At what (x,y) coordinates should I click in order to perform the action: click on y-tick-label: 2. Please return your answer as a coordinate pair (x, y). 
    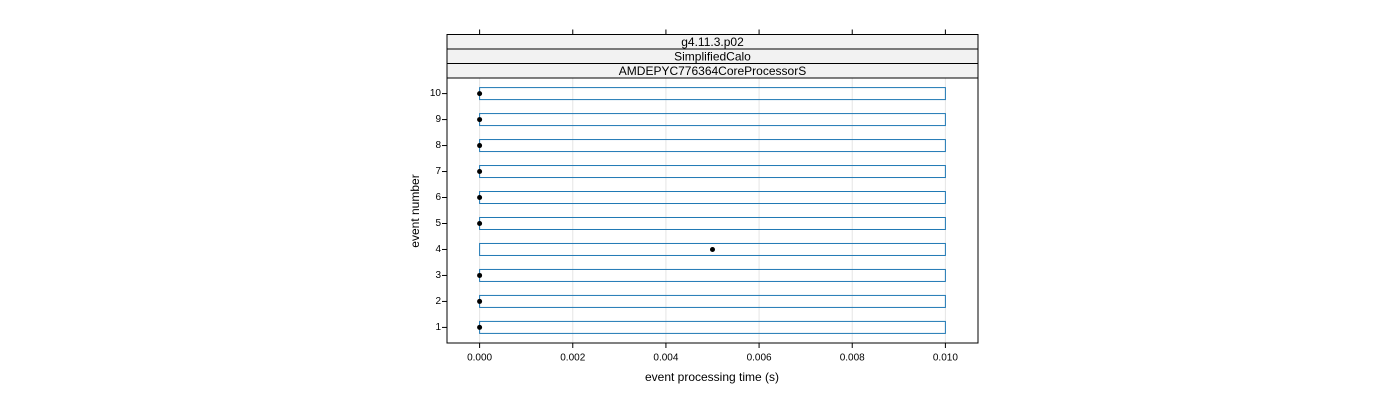
    Looking at the image, I should click on (438, 301).